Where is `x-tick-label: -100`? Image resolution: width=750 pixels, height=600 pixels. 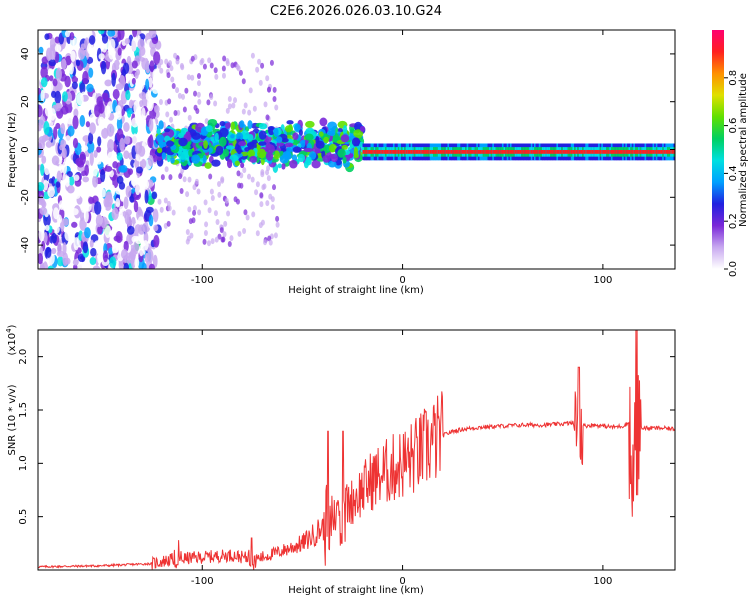 x-tick-label: -100 is located at coordinates (202, 280).